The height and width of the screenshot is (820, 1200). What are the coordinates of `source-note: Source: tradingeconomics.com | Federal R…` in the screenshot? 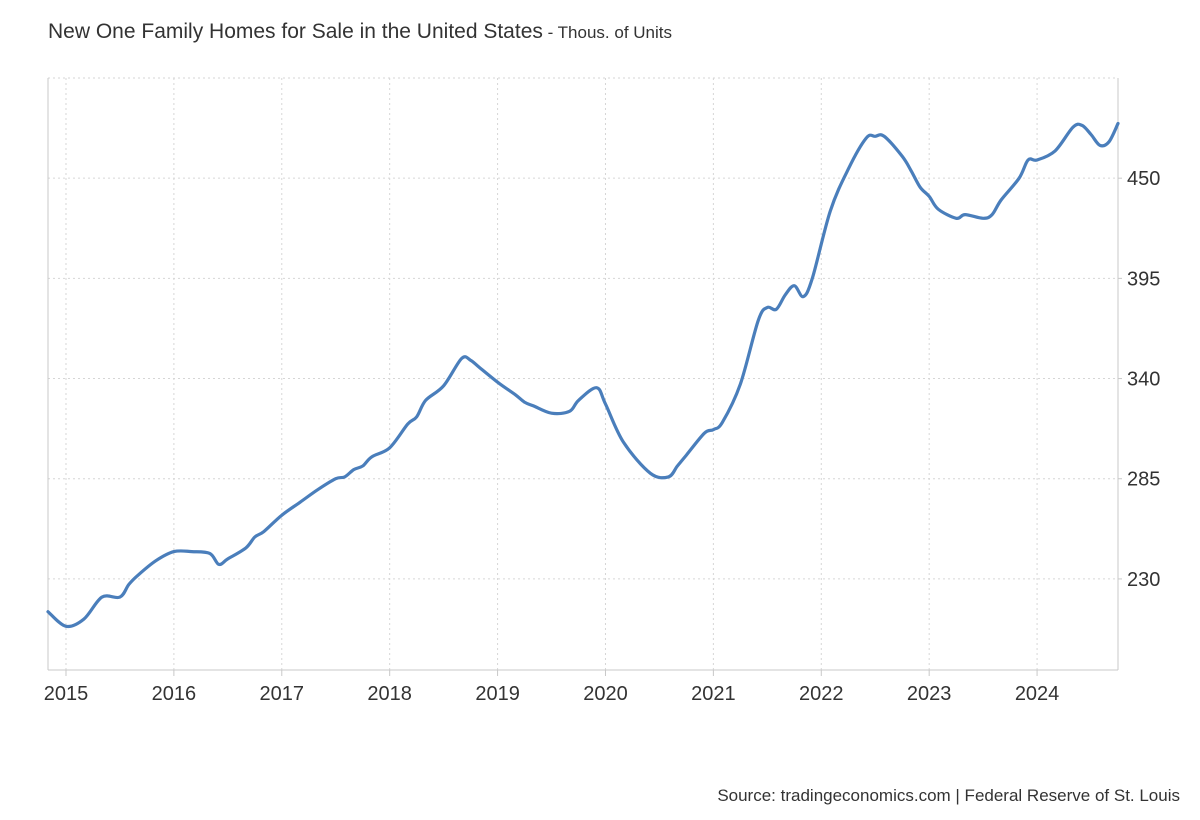 It's located at (948, 795).